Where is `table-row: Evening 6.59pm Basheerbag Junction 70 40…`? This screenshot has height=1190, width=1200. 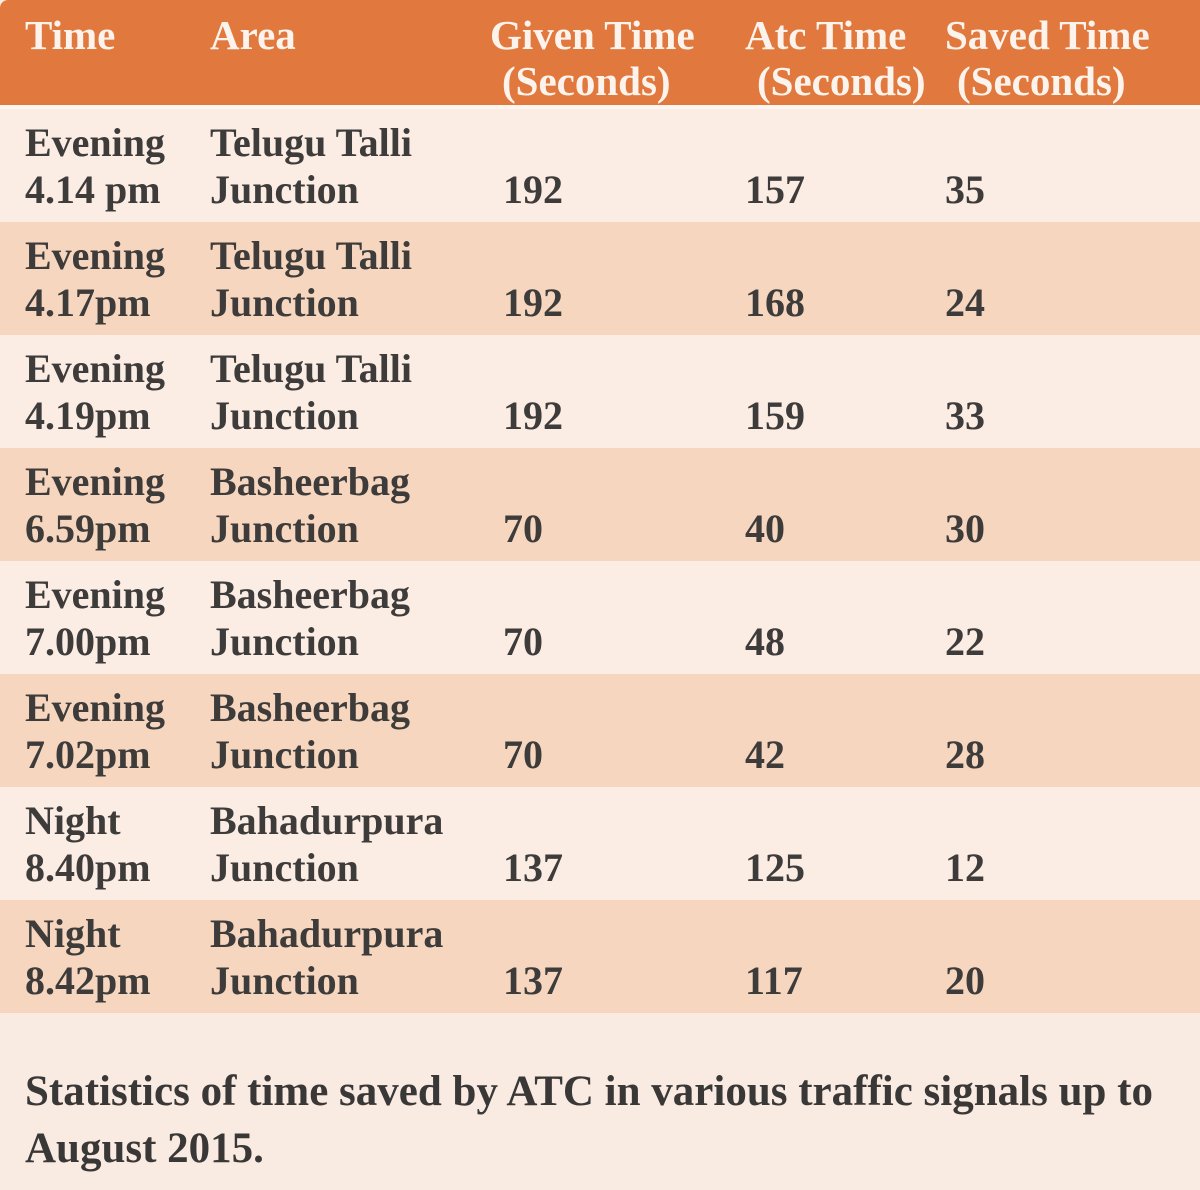
table-row: Evening 6.59pm Basheerbag Junction 70 40… is located at coordinates (600, 504).